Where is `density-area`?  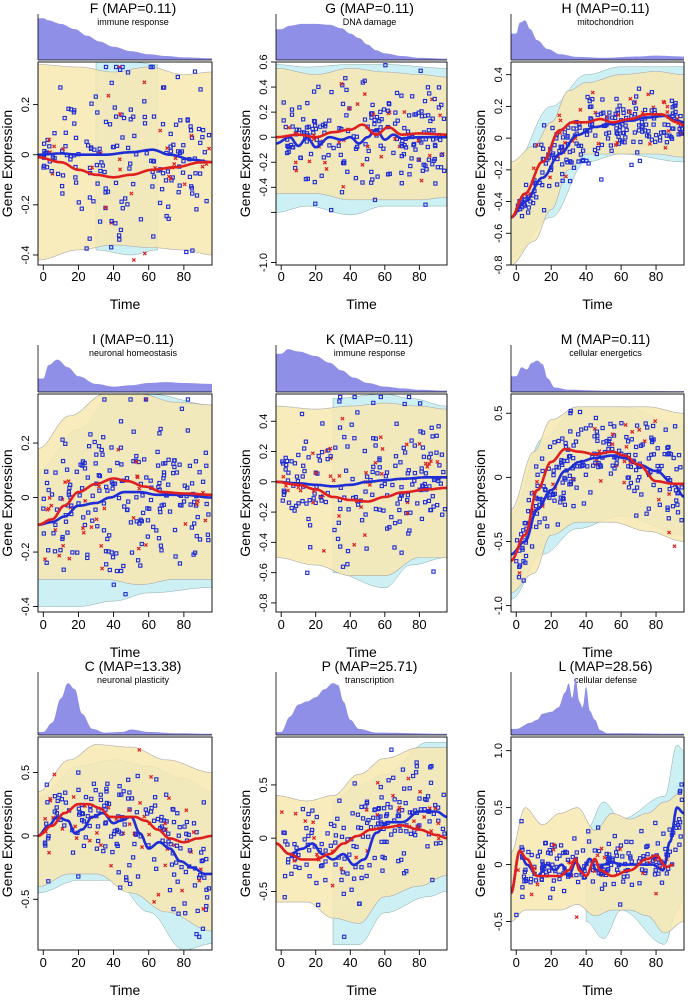
density-area is located at coordinates (125, 375).